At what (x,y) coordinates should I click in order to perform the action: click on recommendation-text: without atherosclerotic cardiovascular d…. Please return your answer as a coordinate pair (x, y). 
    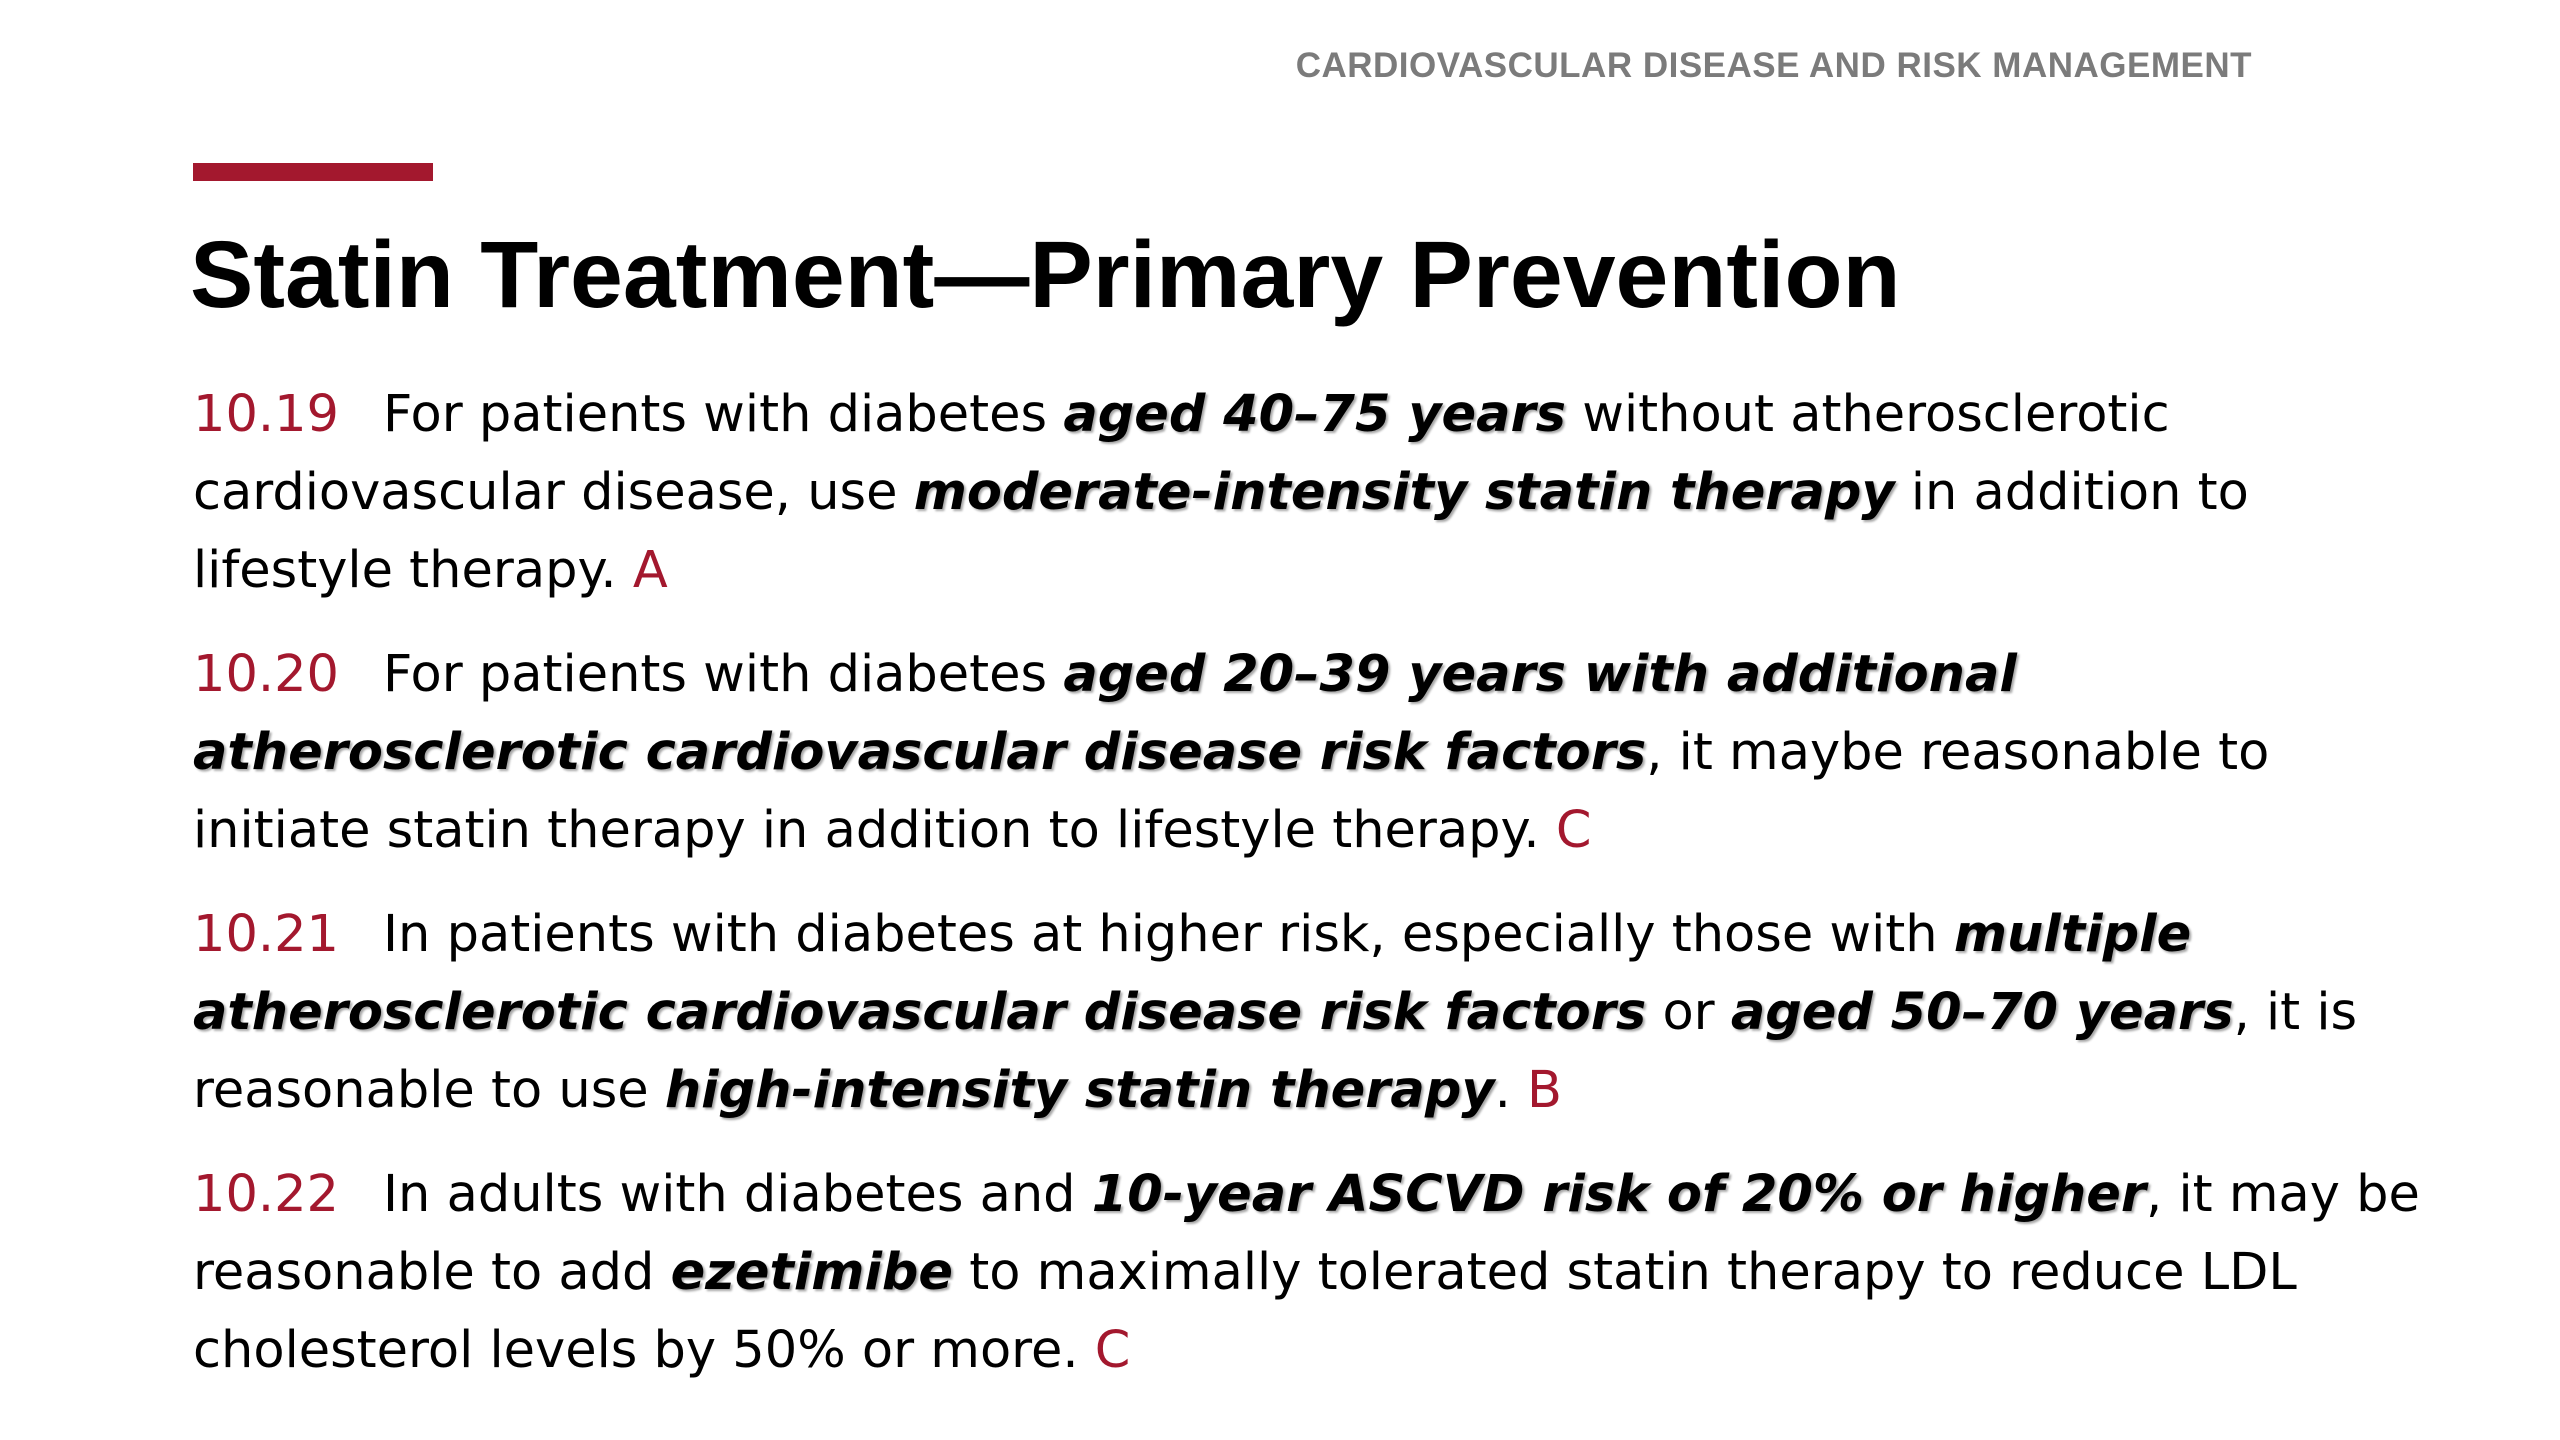
    Looking at the image, I should click on (1181, 453).